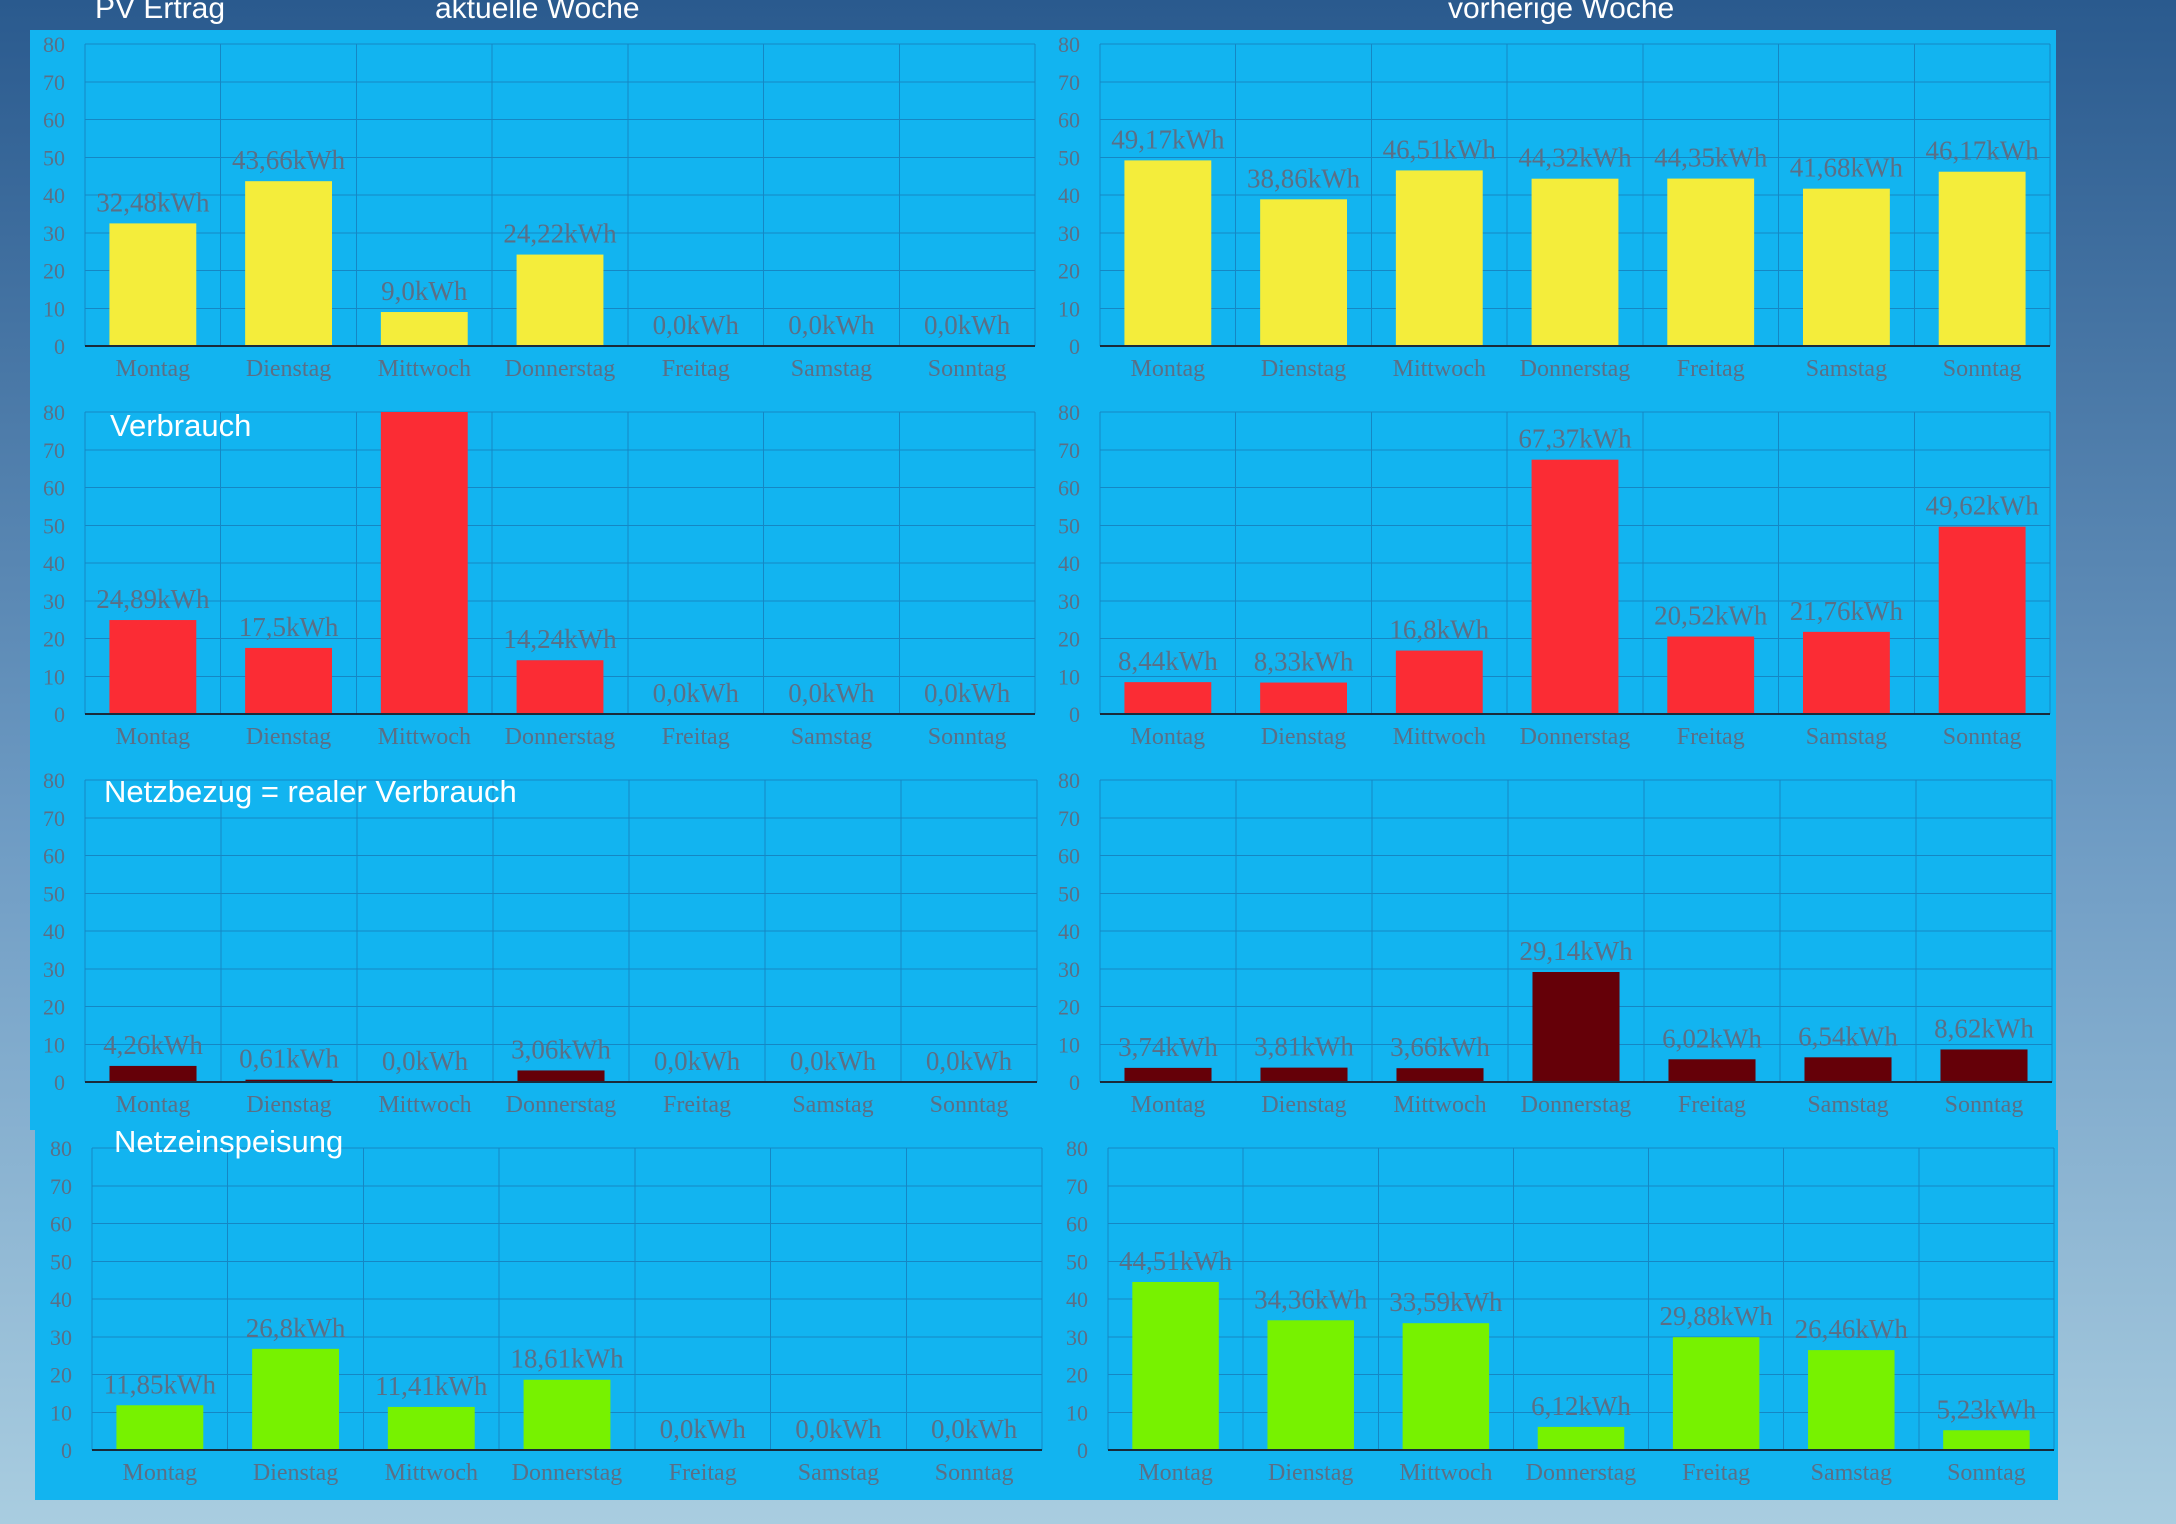 This screenshot has height=1524, width=2176. What do you see at coordinates (567, 1359) in the screenshot?
I see `data-label: 18,61kWh` at bounding box center [567, 1359].